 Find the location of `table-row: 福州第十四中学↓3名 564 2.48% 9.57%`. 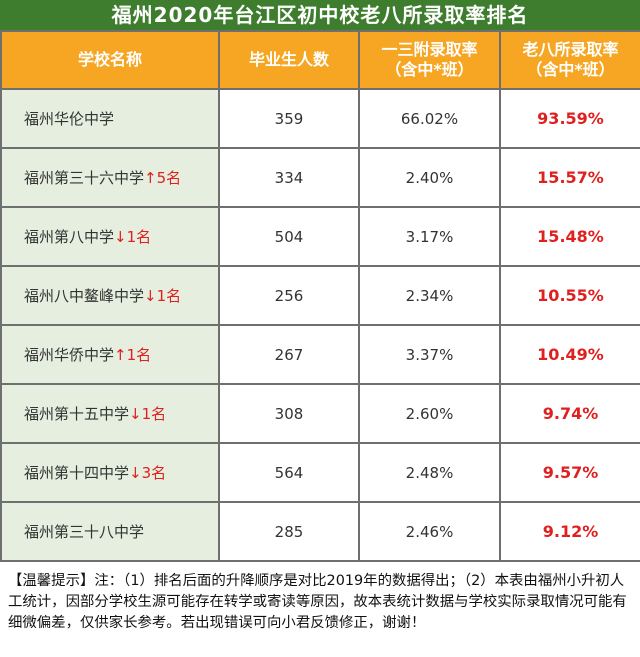

table-row: 福州第十四中学↓3名 564 2.48% 9.57% is located at coordinates (320, 472).